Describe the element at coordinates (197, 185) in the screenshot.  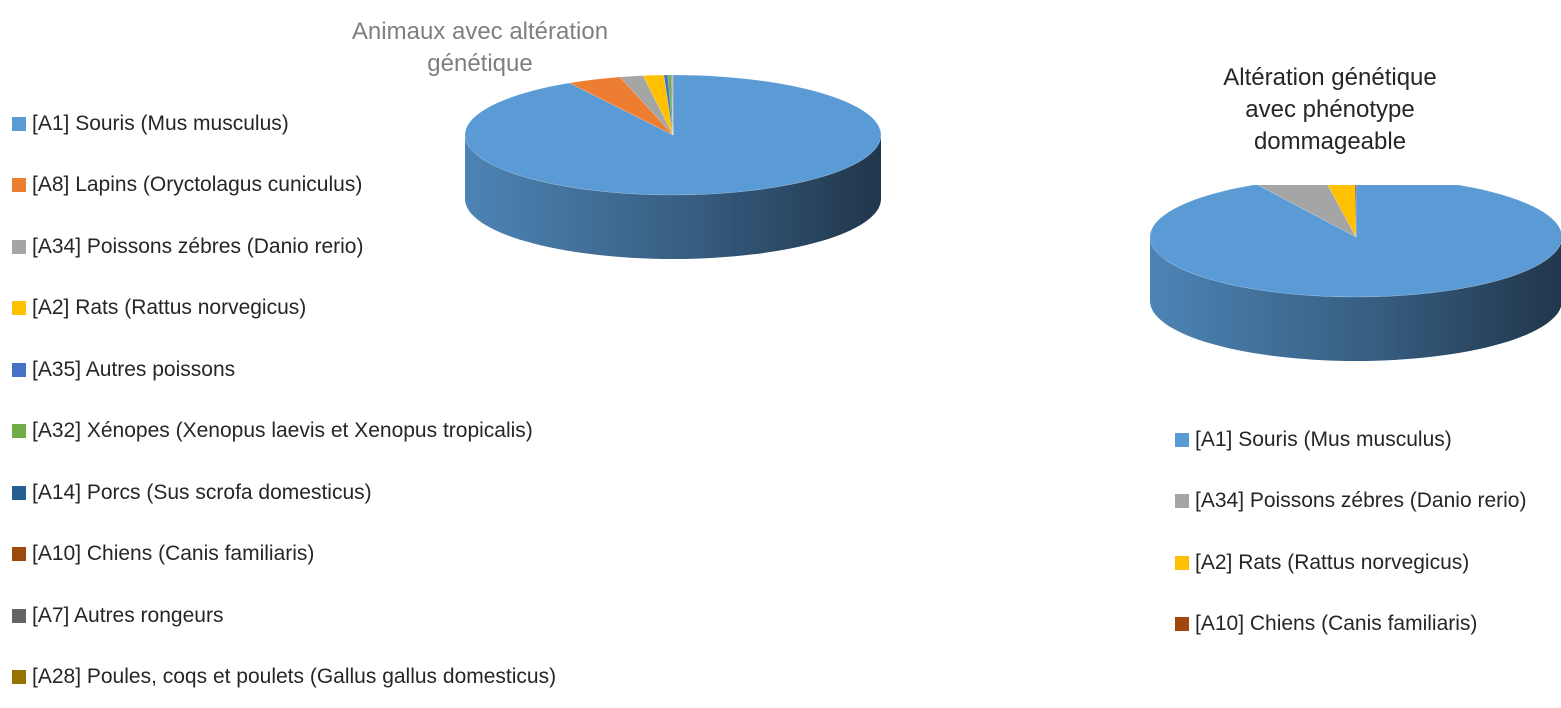
I see `legend-label: [A8] Lapins (Oryctolagus cuniculus)` at that location.